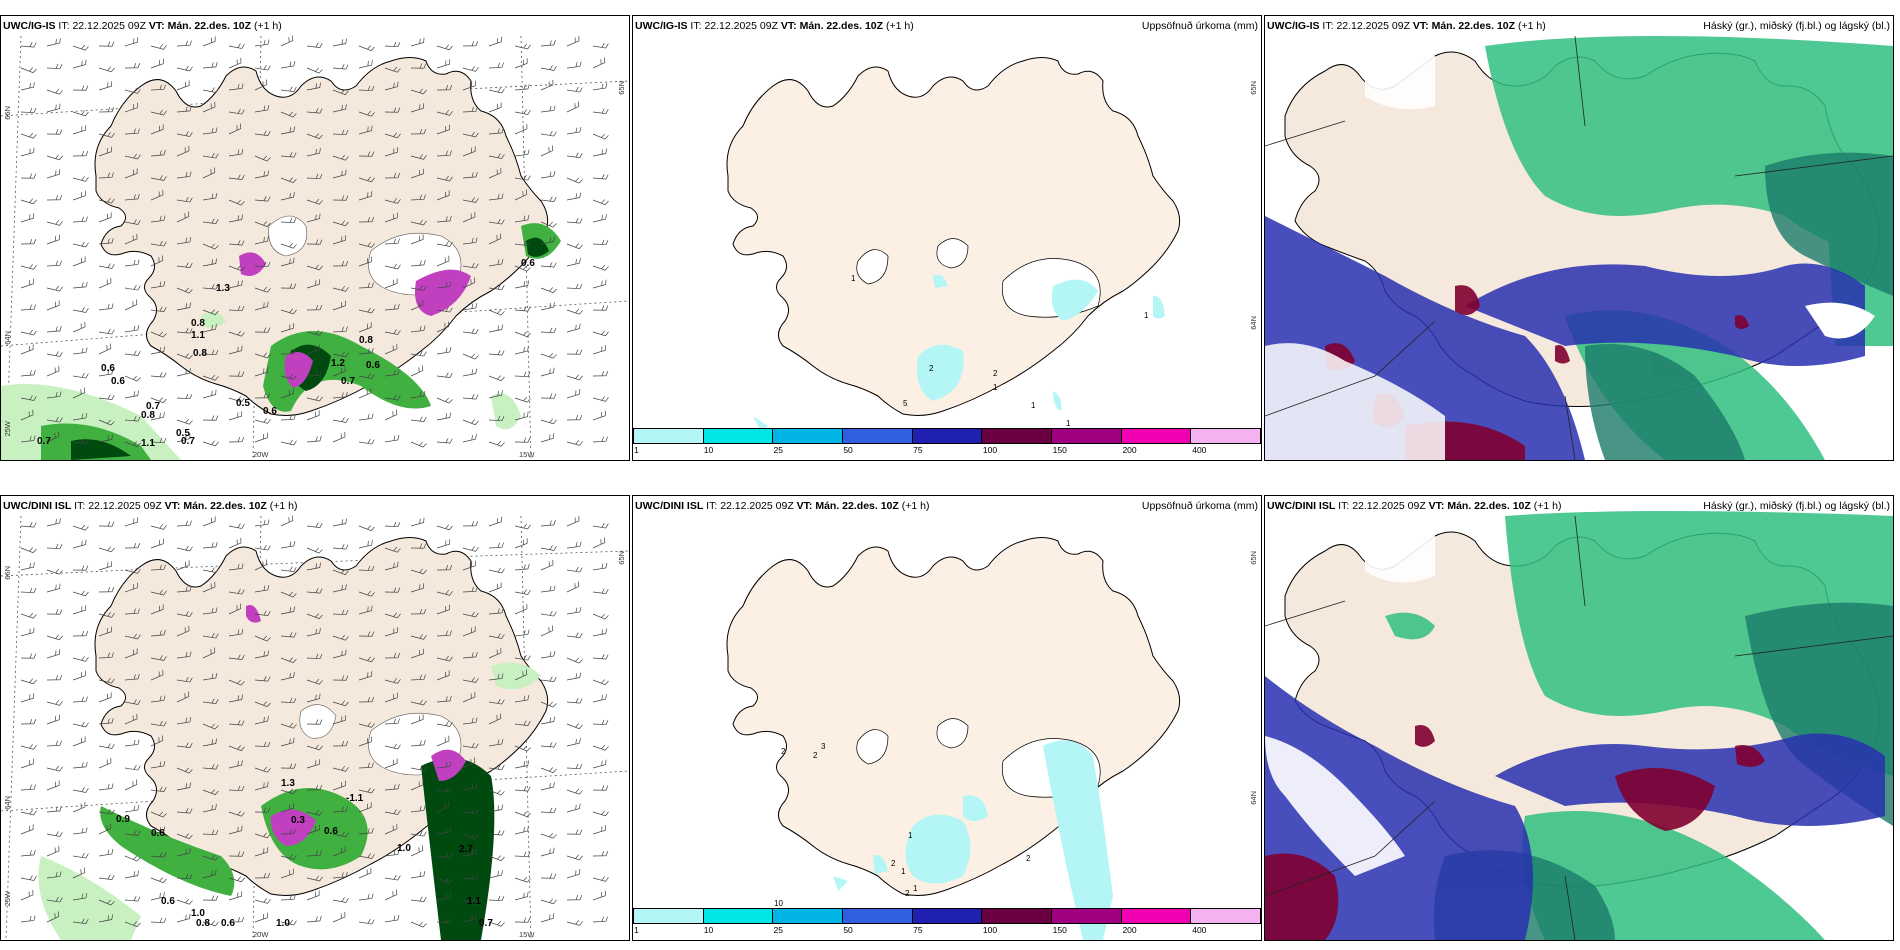 The image size is (1900, 950). What do you see at coordinates (1129, 450) in the screenshot?
I see `legend-tick: 200` at bounding box center [1129, 450].